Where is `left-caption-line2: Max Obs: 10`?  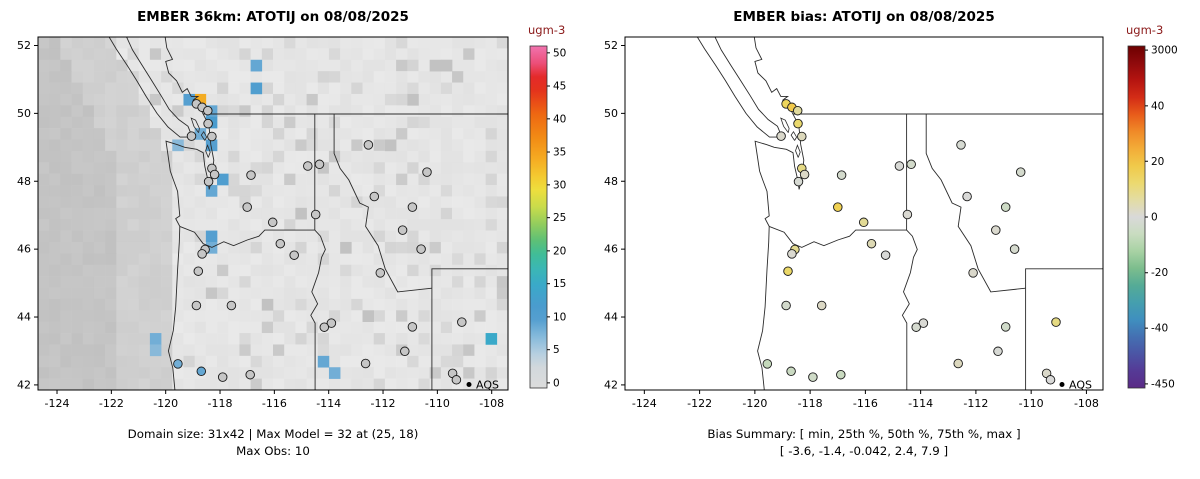
left-caption-line2: Max Obs: 10 is located at coordinates (273, 451).